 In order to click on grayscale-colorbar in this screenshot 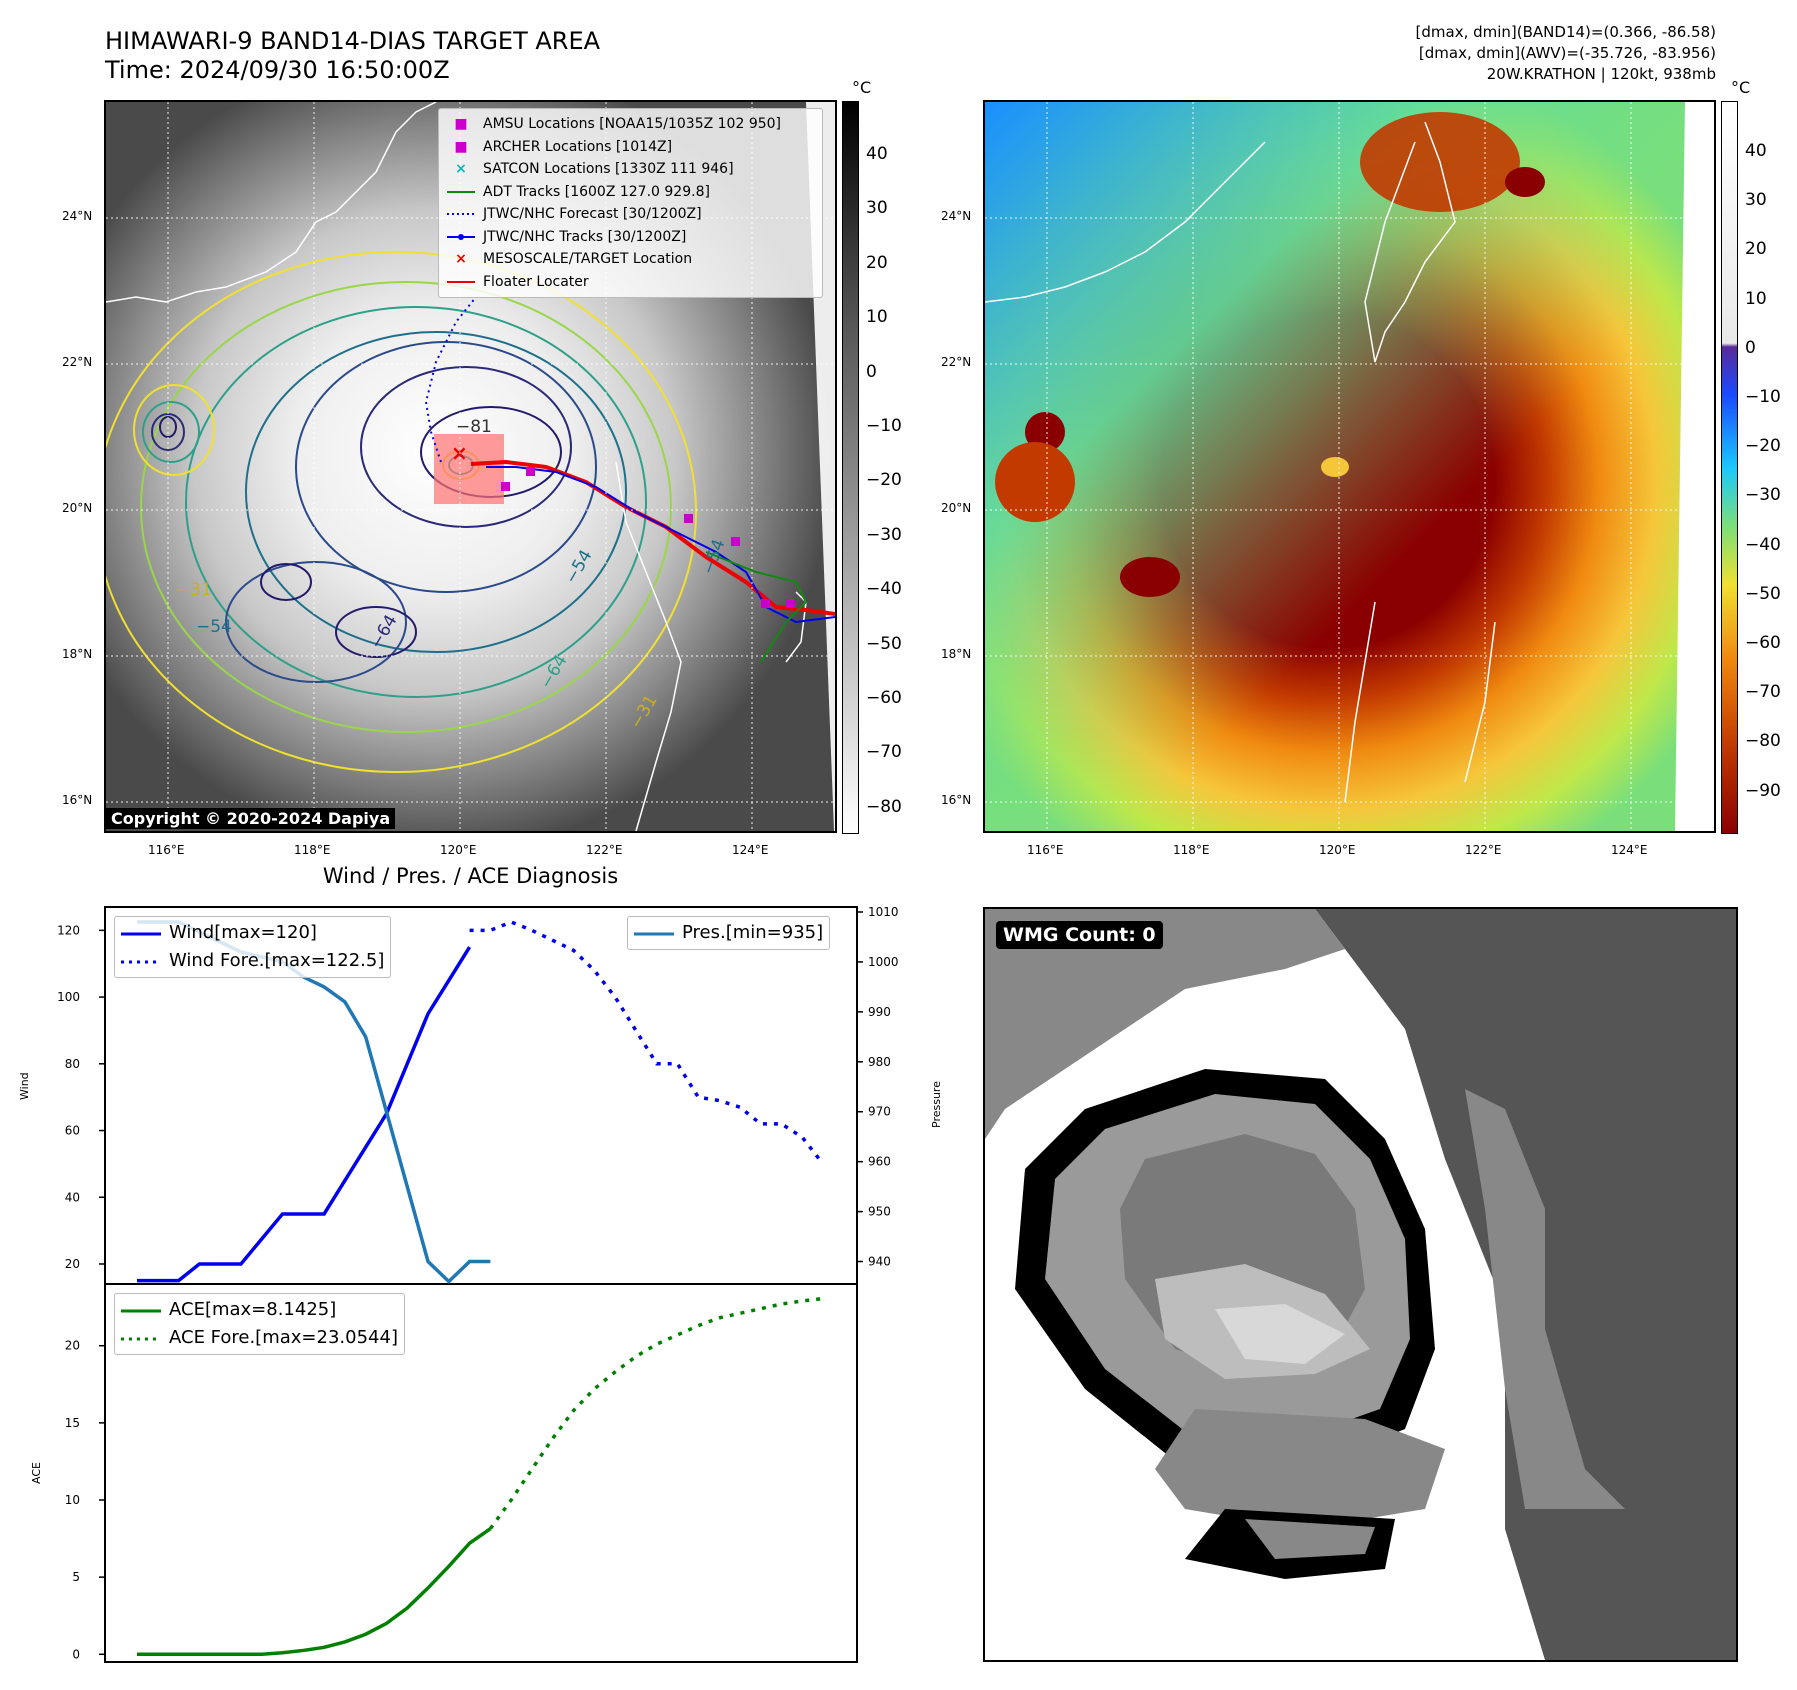, I will do `click(850, 467)`.